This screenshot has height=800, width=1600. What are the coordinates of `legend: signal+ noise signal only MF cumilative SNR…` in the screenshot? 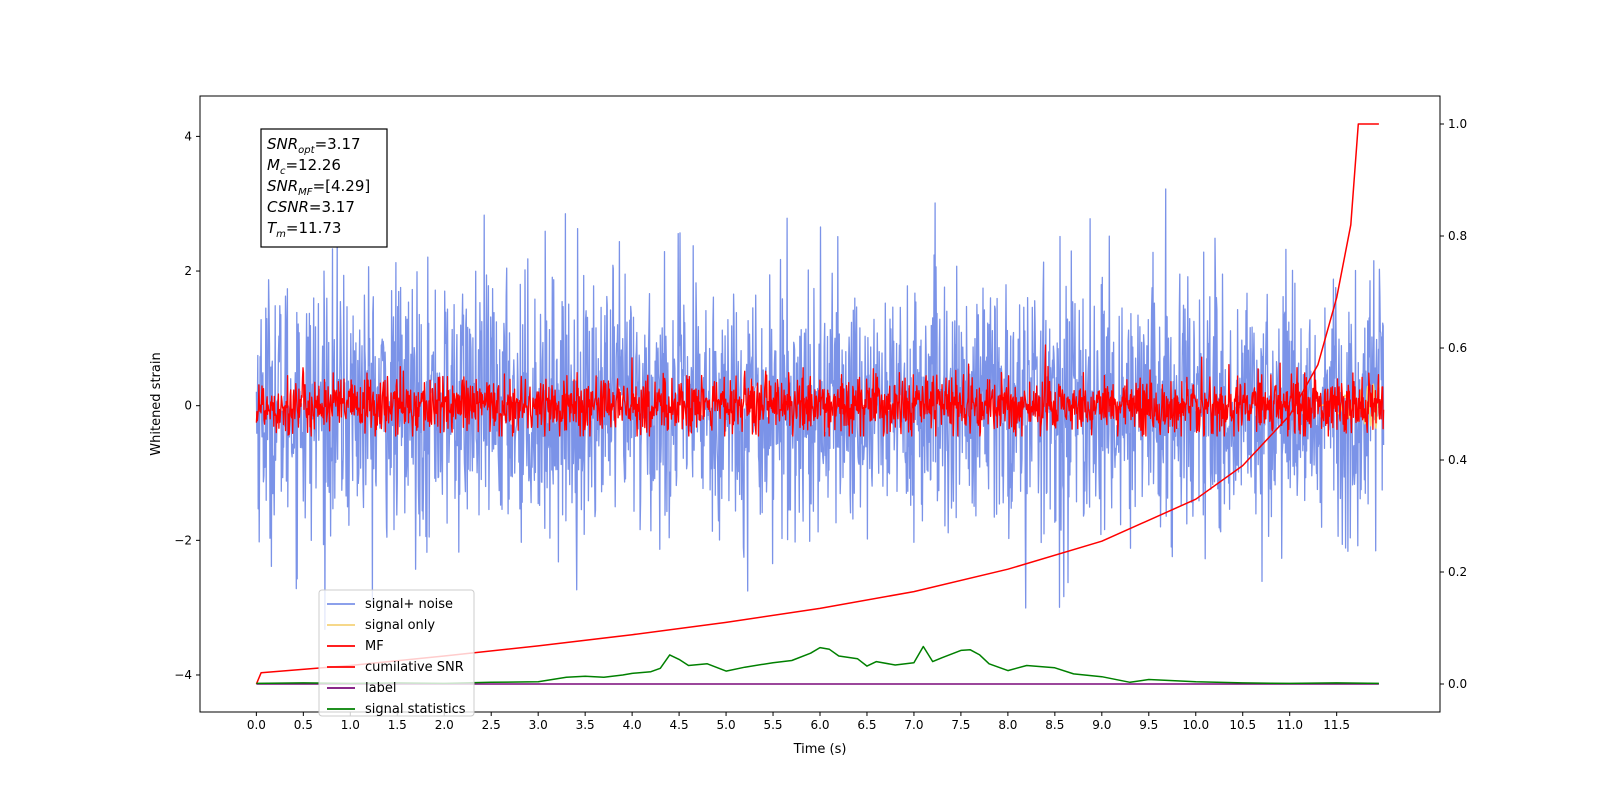 It's located at (396, 653).